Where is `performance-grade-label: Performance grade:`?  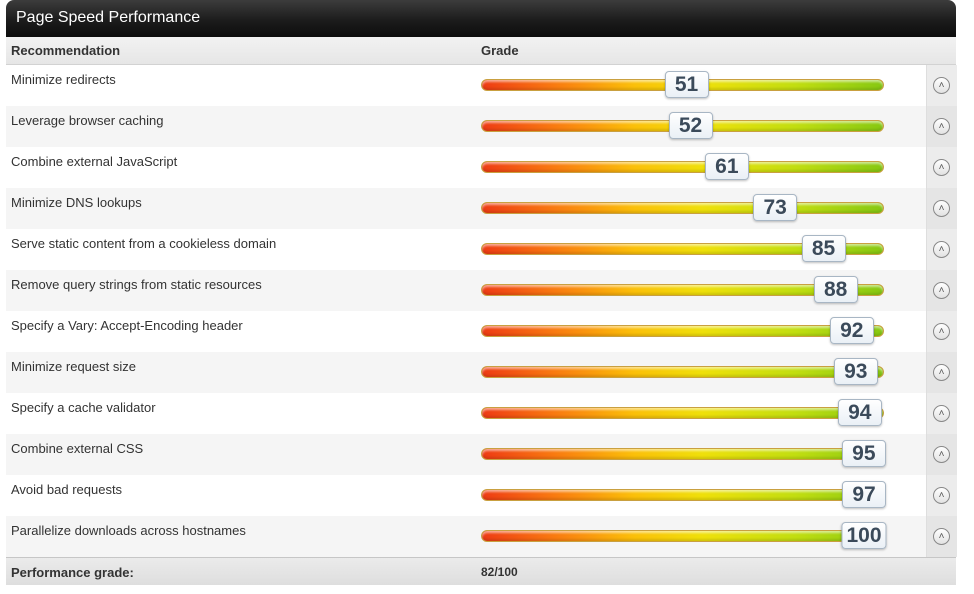 performance-grade-label: Performance grade: is located at coordinates (72, 572).